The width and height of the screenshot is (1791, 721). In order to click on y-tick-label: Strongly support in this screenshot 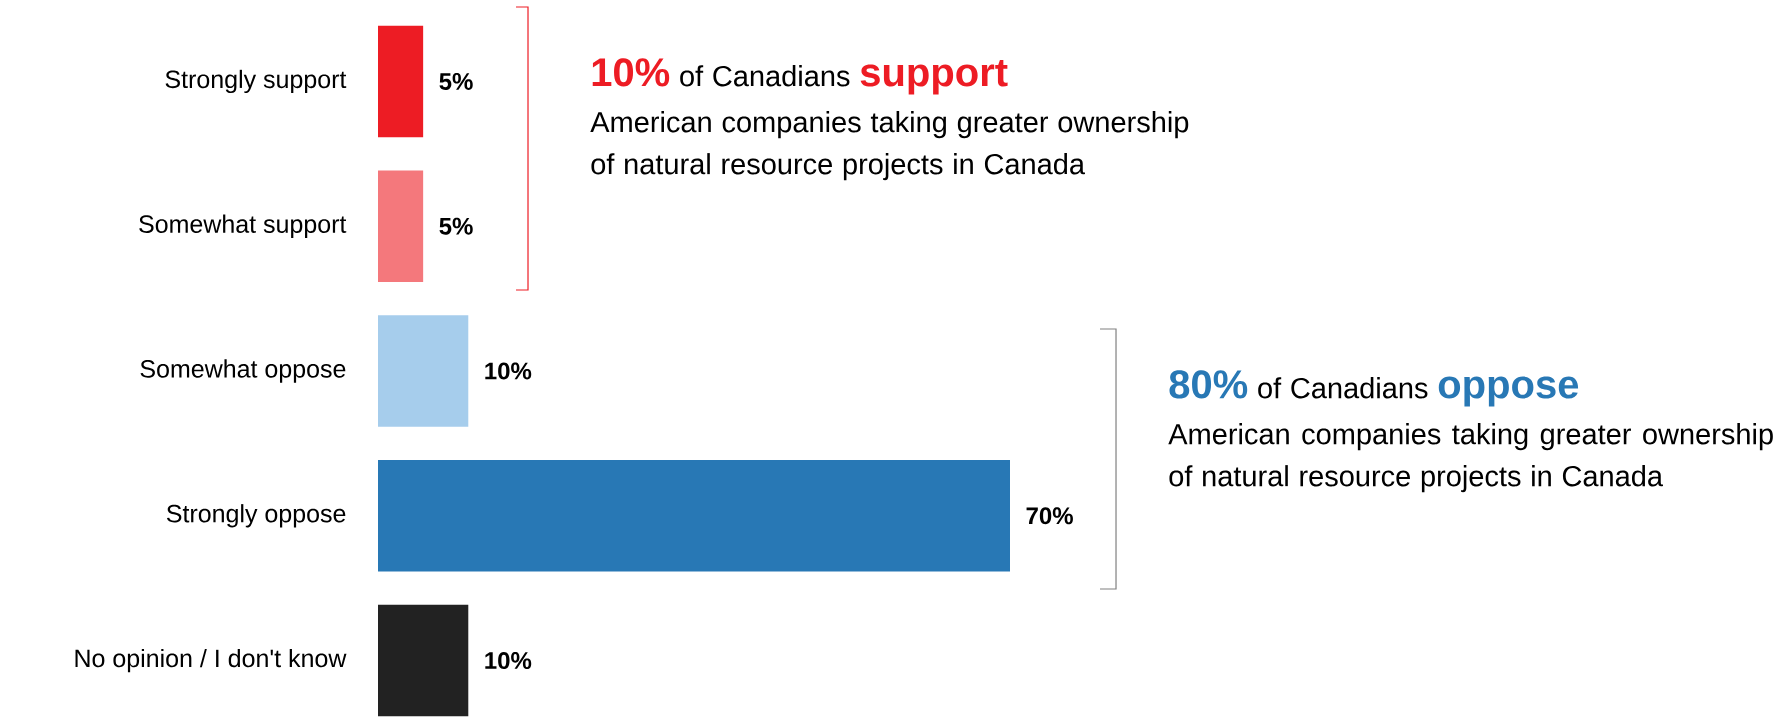, I will do `click(256, 81)`.